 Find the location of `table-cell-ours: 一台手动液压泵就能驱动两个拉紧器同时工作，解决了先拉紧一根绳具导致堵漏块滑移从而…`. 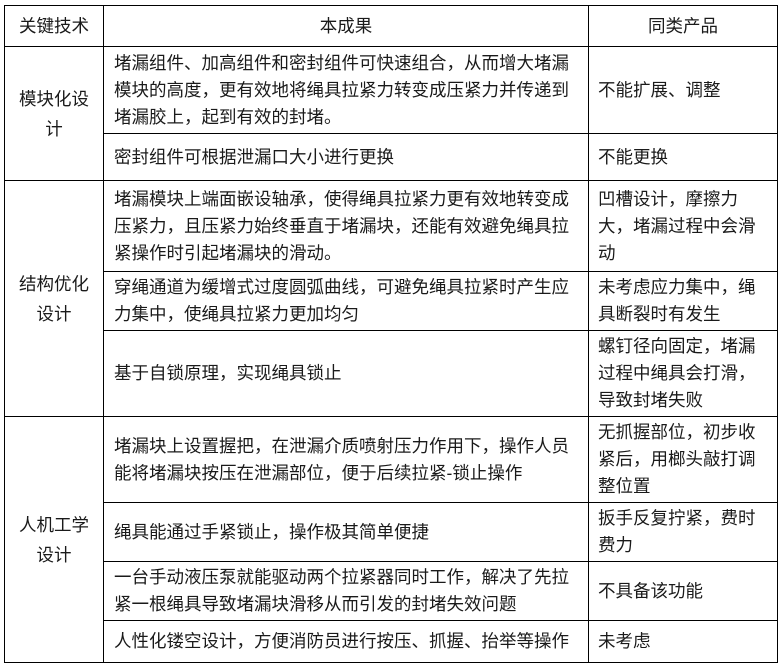

table-cell-ours: 一台手动液压泵就能驱动两个拉紧器同时工作，解决了先拉紧一根绳具导致堵漏块滑移从而… is located at coordinates (346, 591).